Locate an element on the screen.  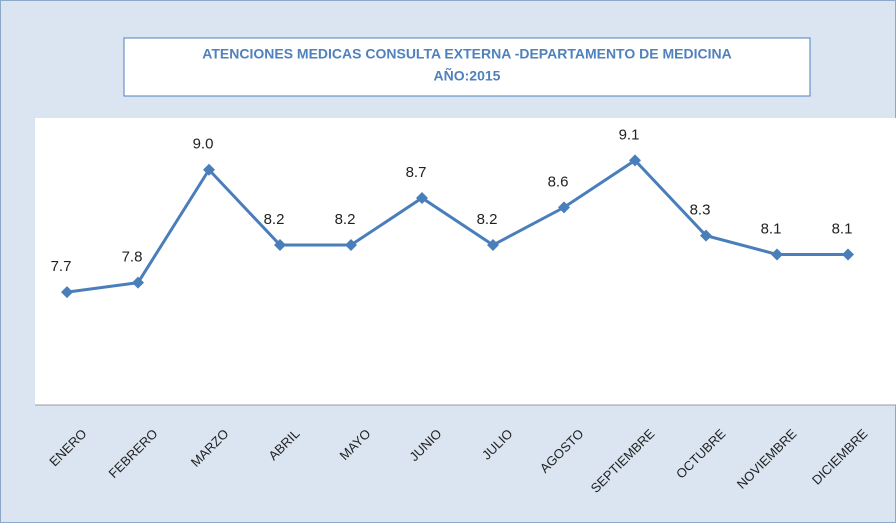
data-label: 8.7 is located at coordinates (416, 172).